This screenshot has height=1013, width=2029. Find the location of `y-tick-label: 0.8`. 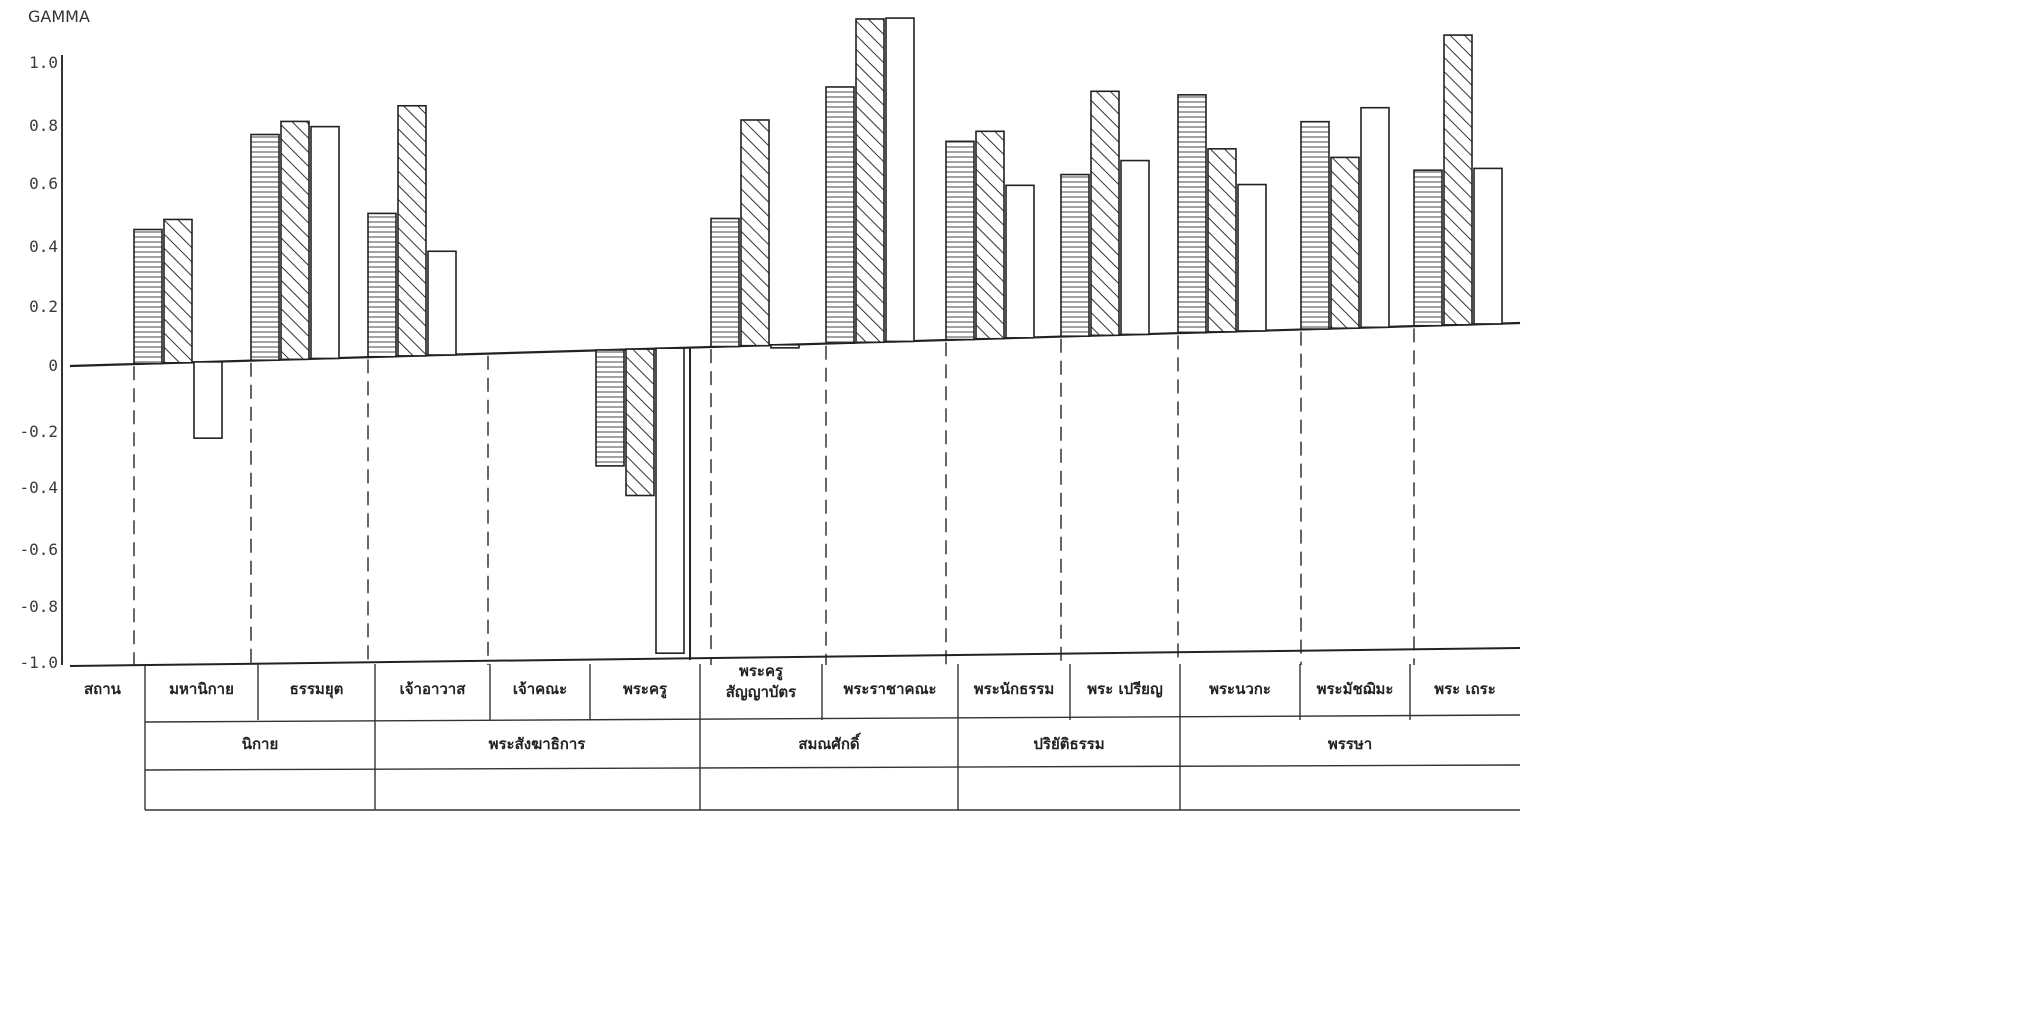

y-tick-label: 0.8 is located at coordinates (43, 125).